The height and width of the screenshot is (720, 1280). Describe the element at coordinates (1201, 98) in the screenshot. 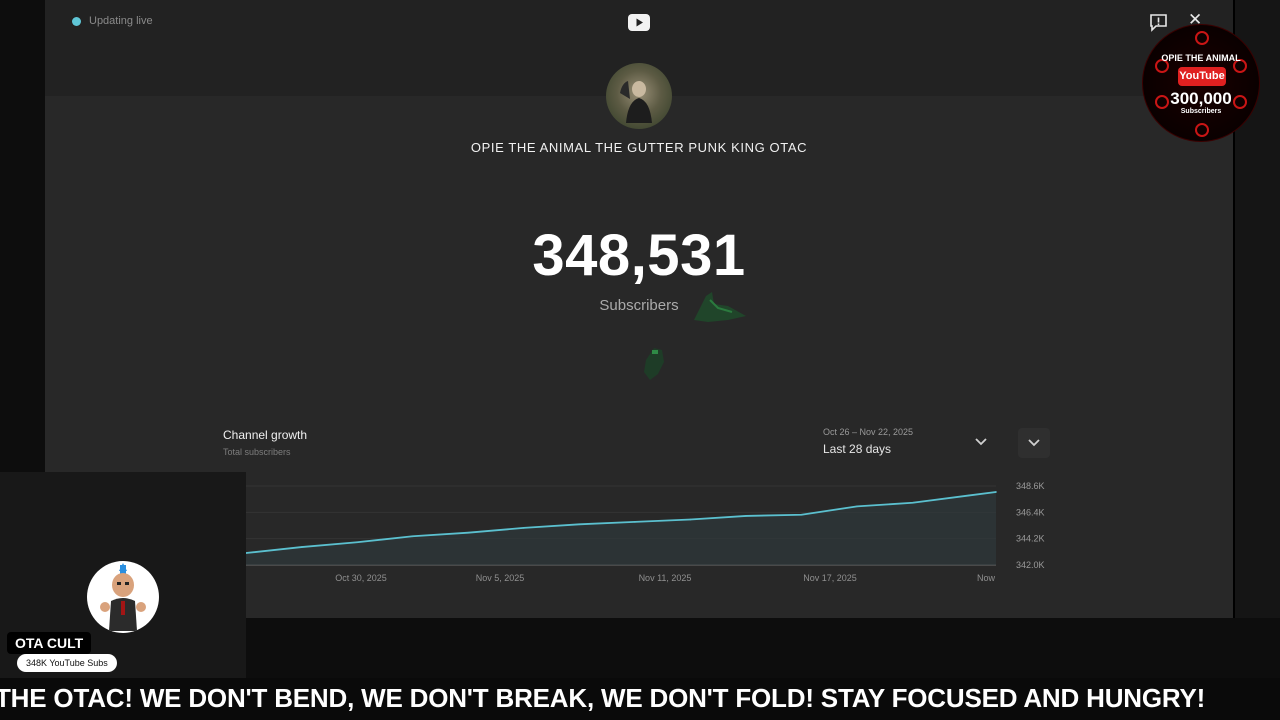

I see `badge-number: 300,000` at that location.